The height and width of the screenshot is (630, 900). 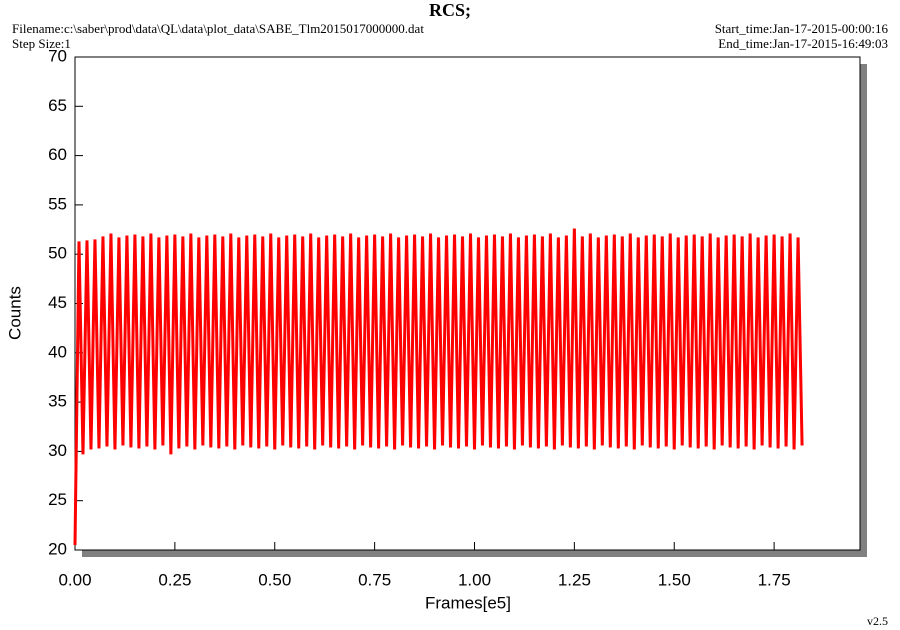 I want to click on x-tick-label: 0.75, so click(x=374, y=579).